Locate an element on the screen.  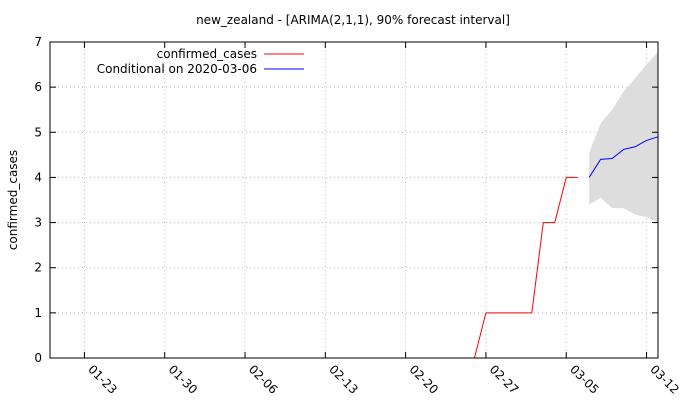
y-axis-label: confirmed_cases is located at coordinates (13, 200).